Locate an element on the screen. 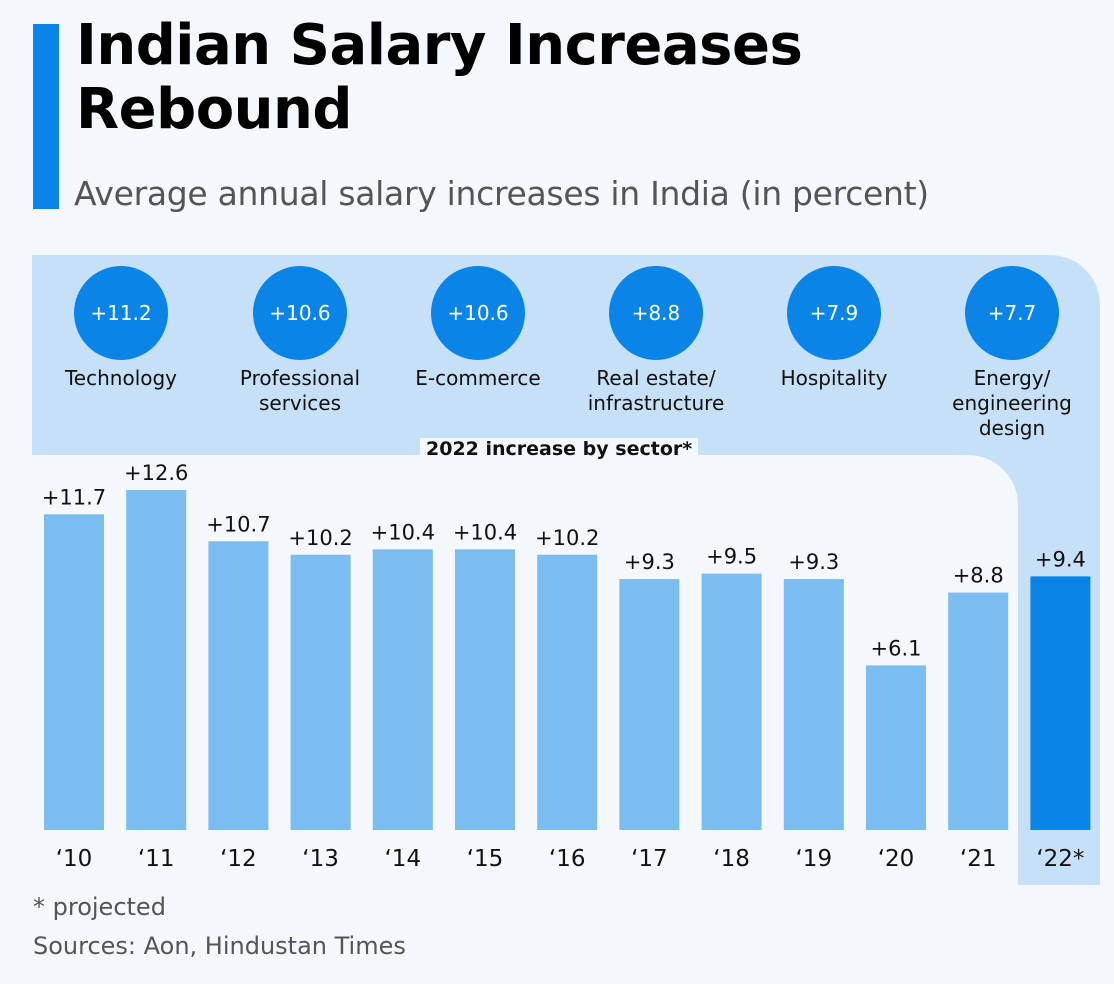 This screenshot has height=984, width=1114. sector-value-badge: +7.7 is located at coordinates (1012, 313).